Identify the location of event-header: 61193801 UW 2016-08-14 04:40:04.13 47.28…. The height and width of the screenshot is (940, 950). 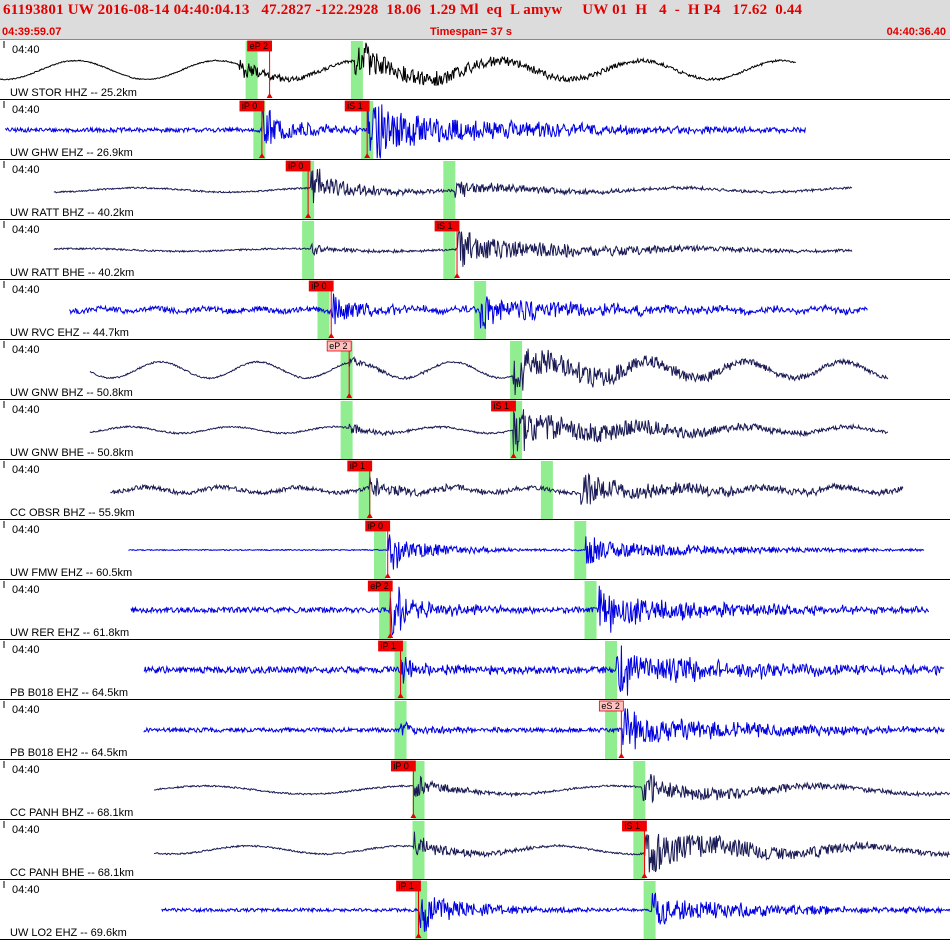
(475, 20).